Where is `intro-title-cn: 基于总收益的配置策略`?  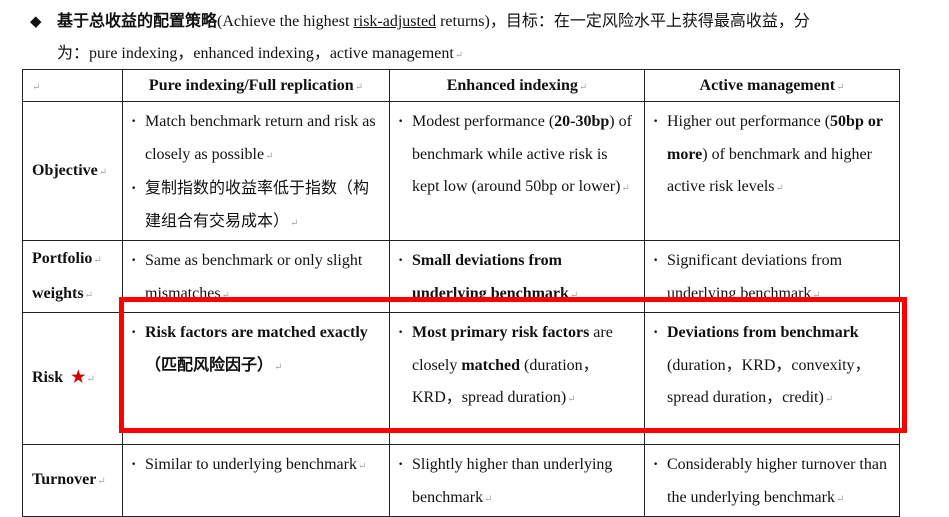 intro-title-cn: 基于总收益的配置策略 is located at coordinates (137, 21).